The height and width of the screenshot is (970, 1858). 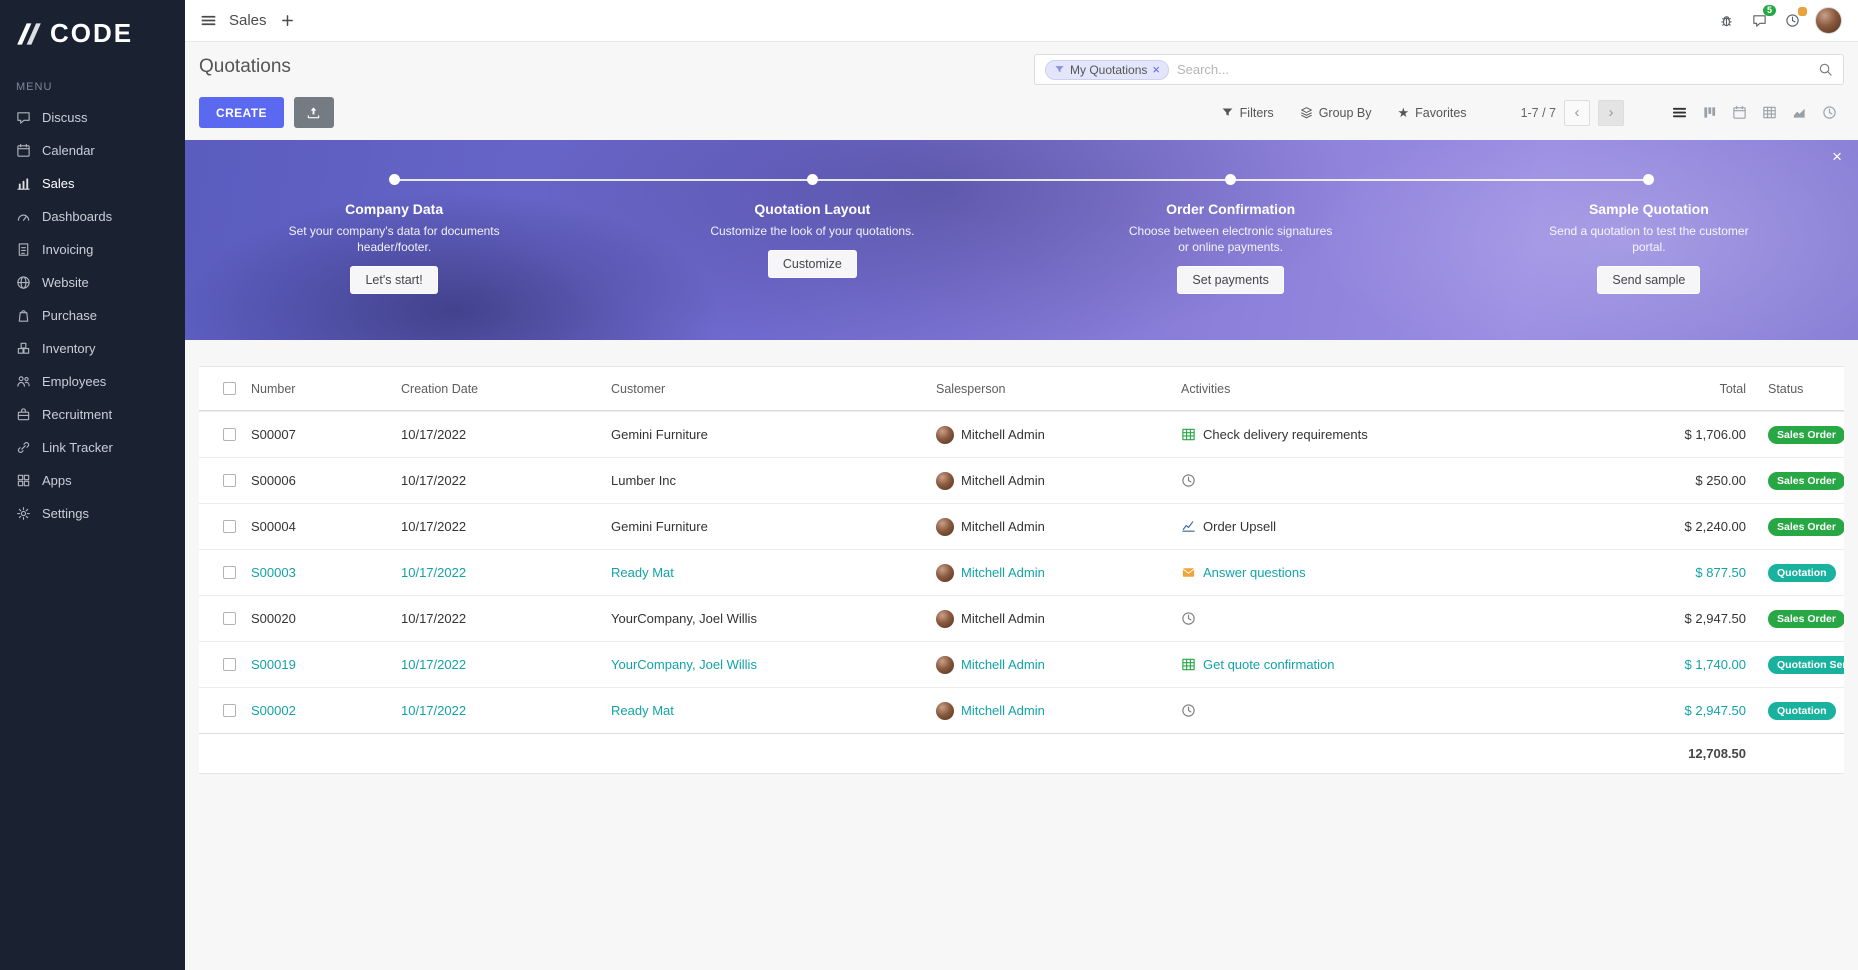 What do you see at coordinates (1188, 480) in the screenshot?
I see `clock-activity-icon` at bounding box center [1188, 480].